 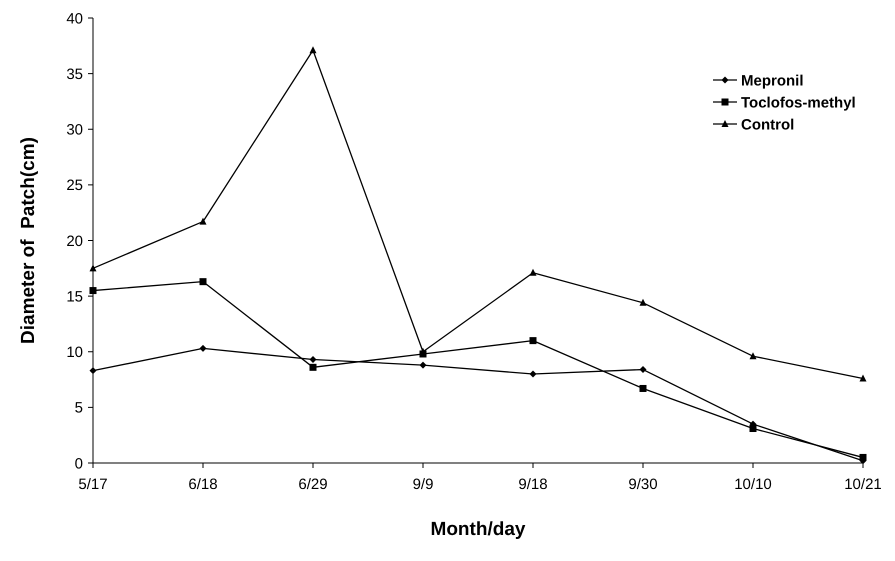 What do you see at coordinates (533, 484) in the screenshot?
I see `x-tick-label: 9/18` at bounding box center [533, 484].